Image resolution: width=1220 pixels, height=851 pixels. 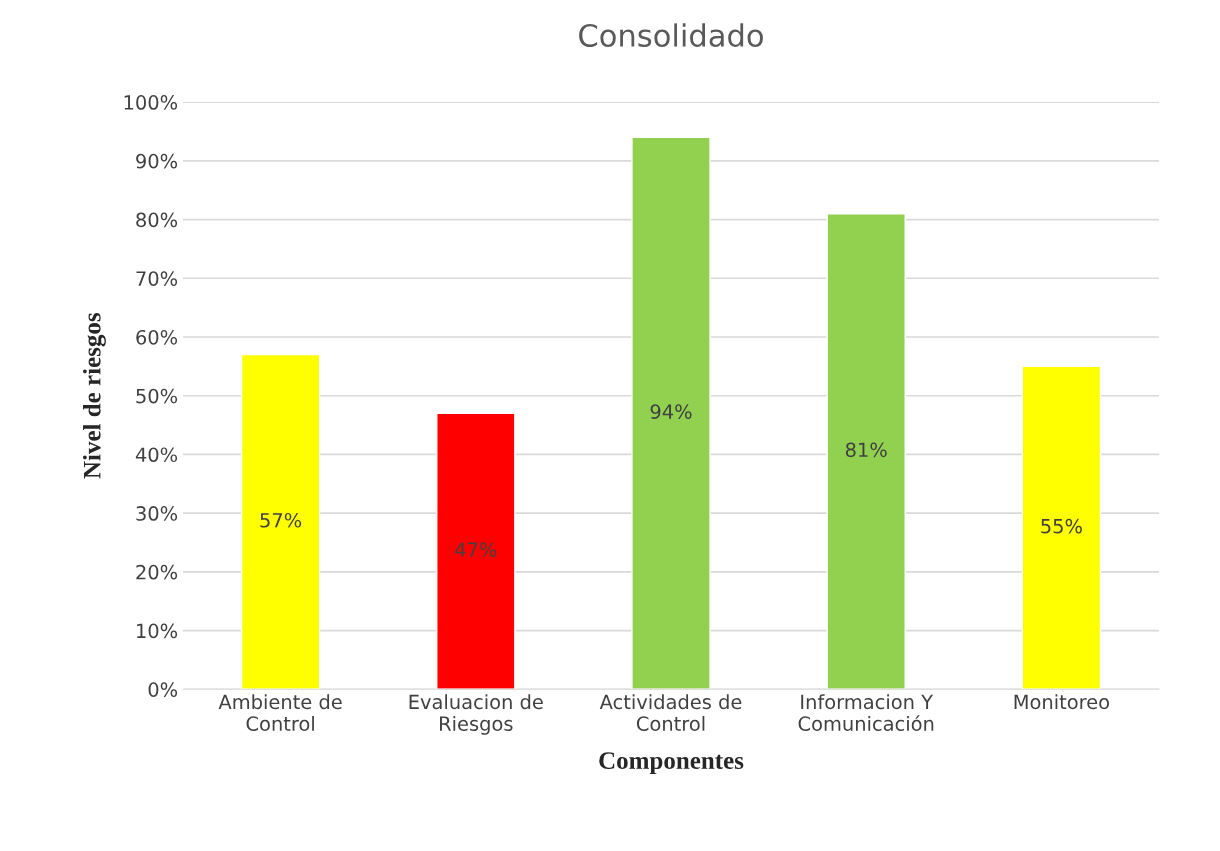 What do you see at coordinates (157, 396) in the screenshot?
I see `y-tick-label: 50%` at bounding box center [157, 396].